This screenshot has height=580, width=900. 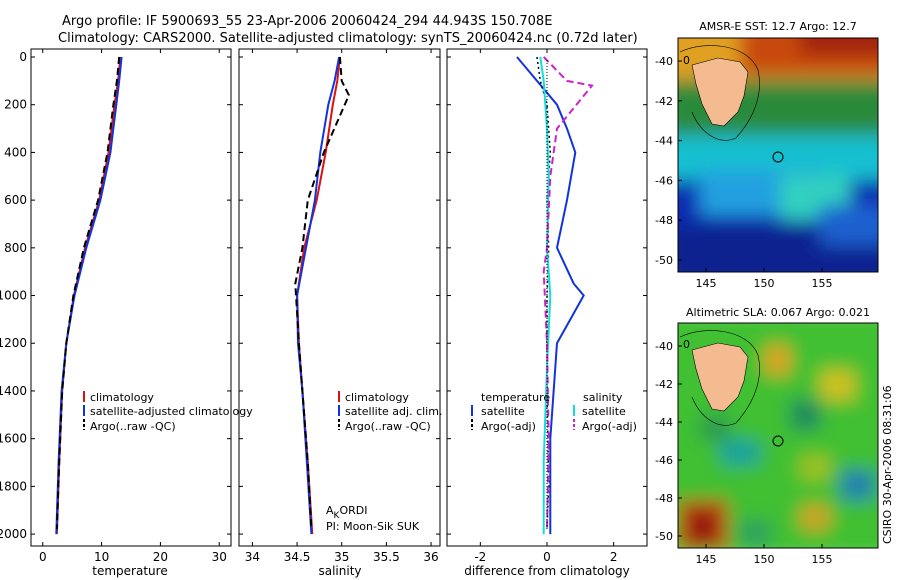 I want to click on salinity-xlabel: salinity, so click(x=339, y=571).